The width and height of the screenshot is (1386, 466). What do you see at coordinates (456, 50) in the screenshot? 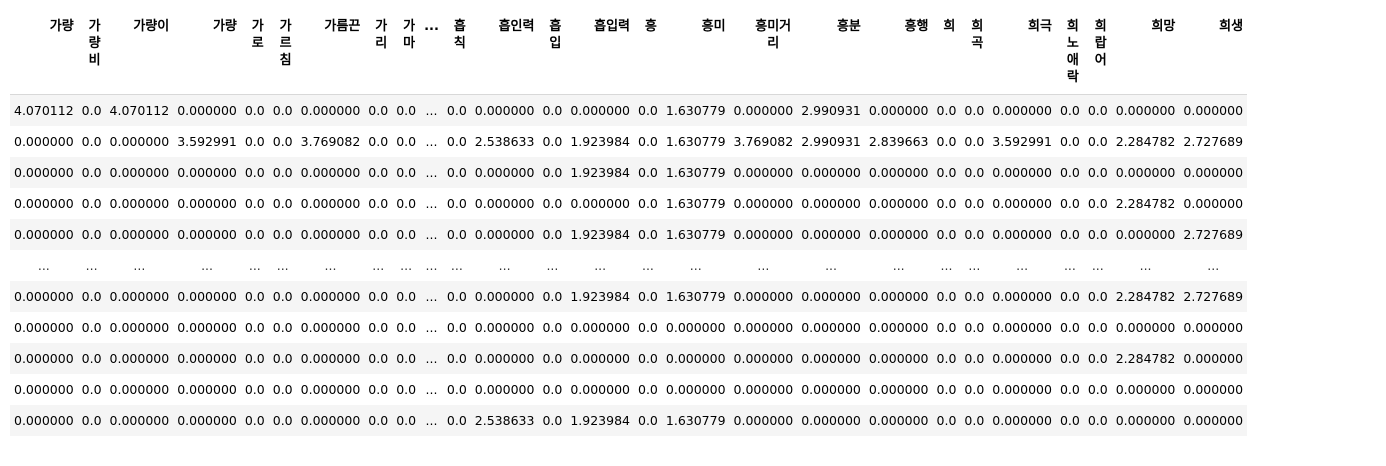
I see `column-header: 흡칙` at bounding box center [456, 50].